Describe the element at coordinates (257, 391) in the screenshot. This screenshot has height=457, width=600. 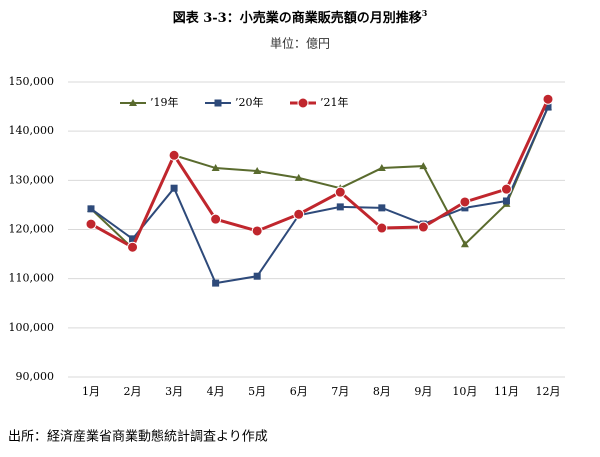
I see `x-tick-label: 5月` at that location.